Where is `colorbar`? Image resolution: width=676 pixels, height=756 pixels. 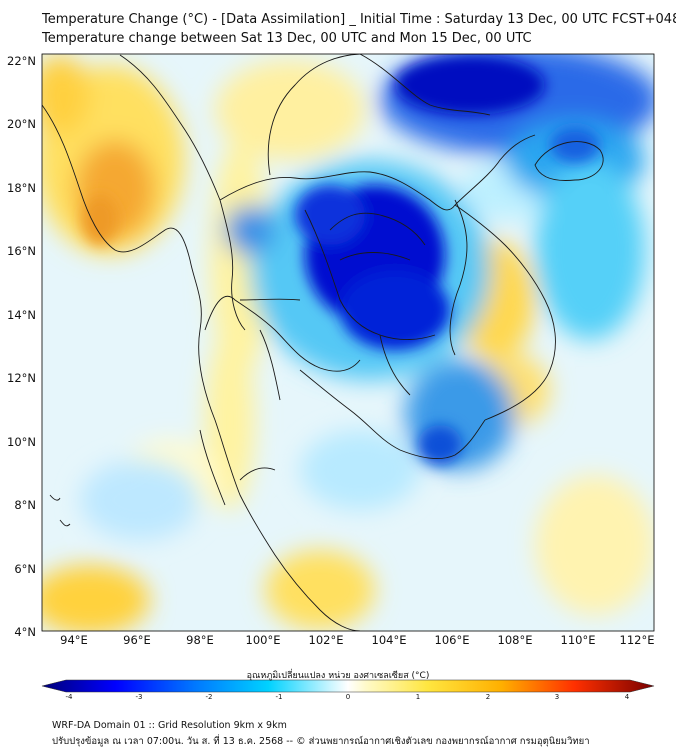
colorbar is located at coordinates (348, 686).